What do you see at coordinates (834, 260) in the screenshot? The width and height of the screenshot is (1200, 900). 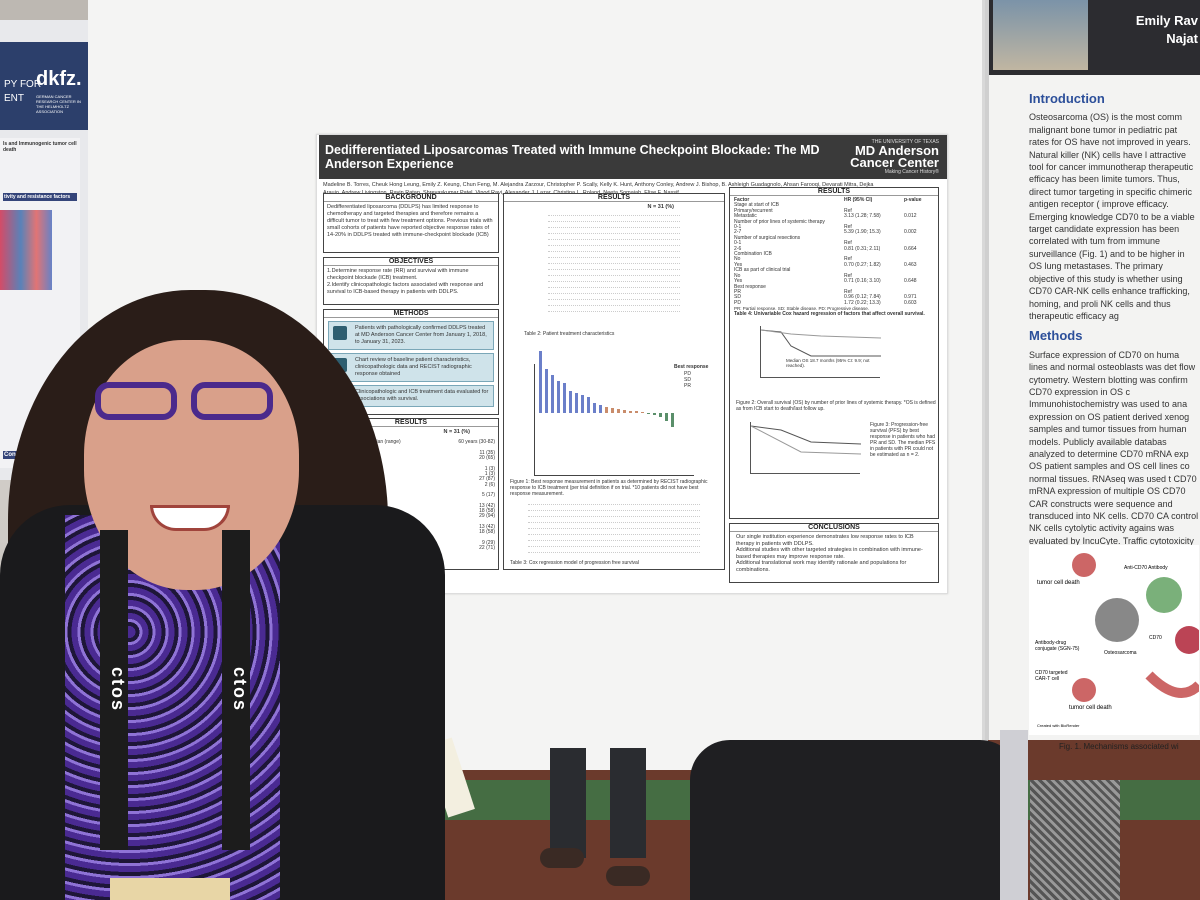 I see `table-row: No Ref` at bounding box center [834, 260].